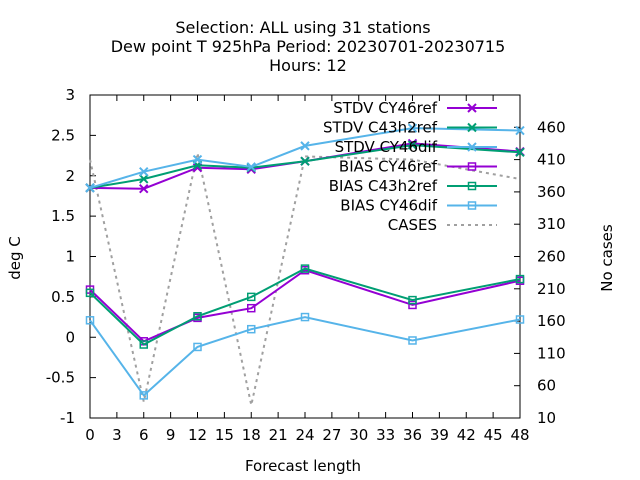  I want to click on x-tick-label: 42, so click(466, 435).